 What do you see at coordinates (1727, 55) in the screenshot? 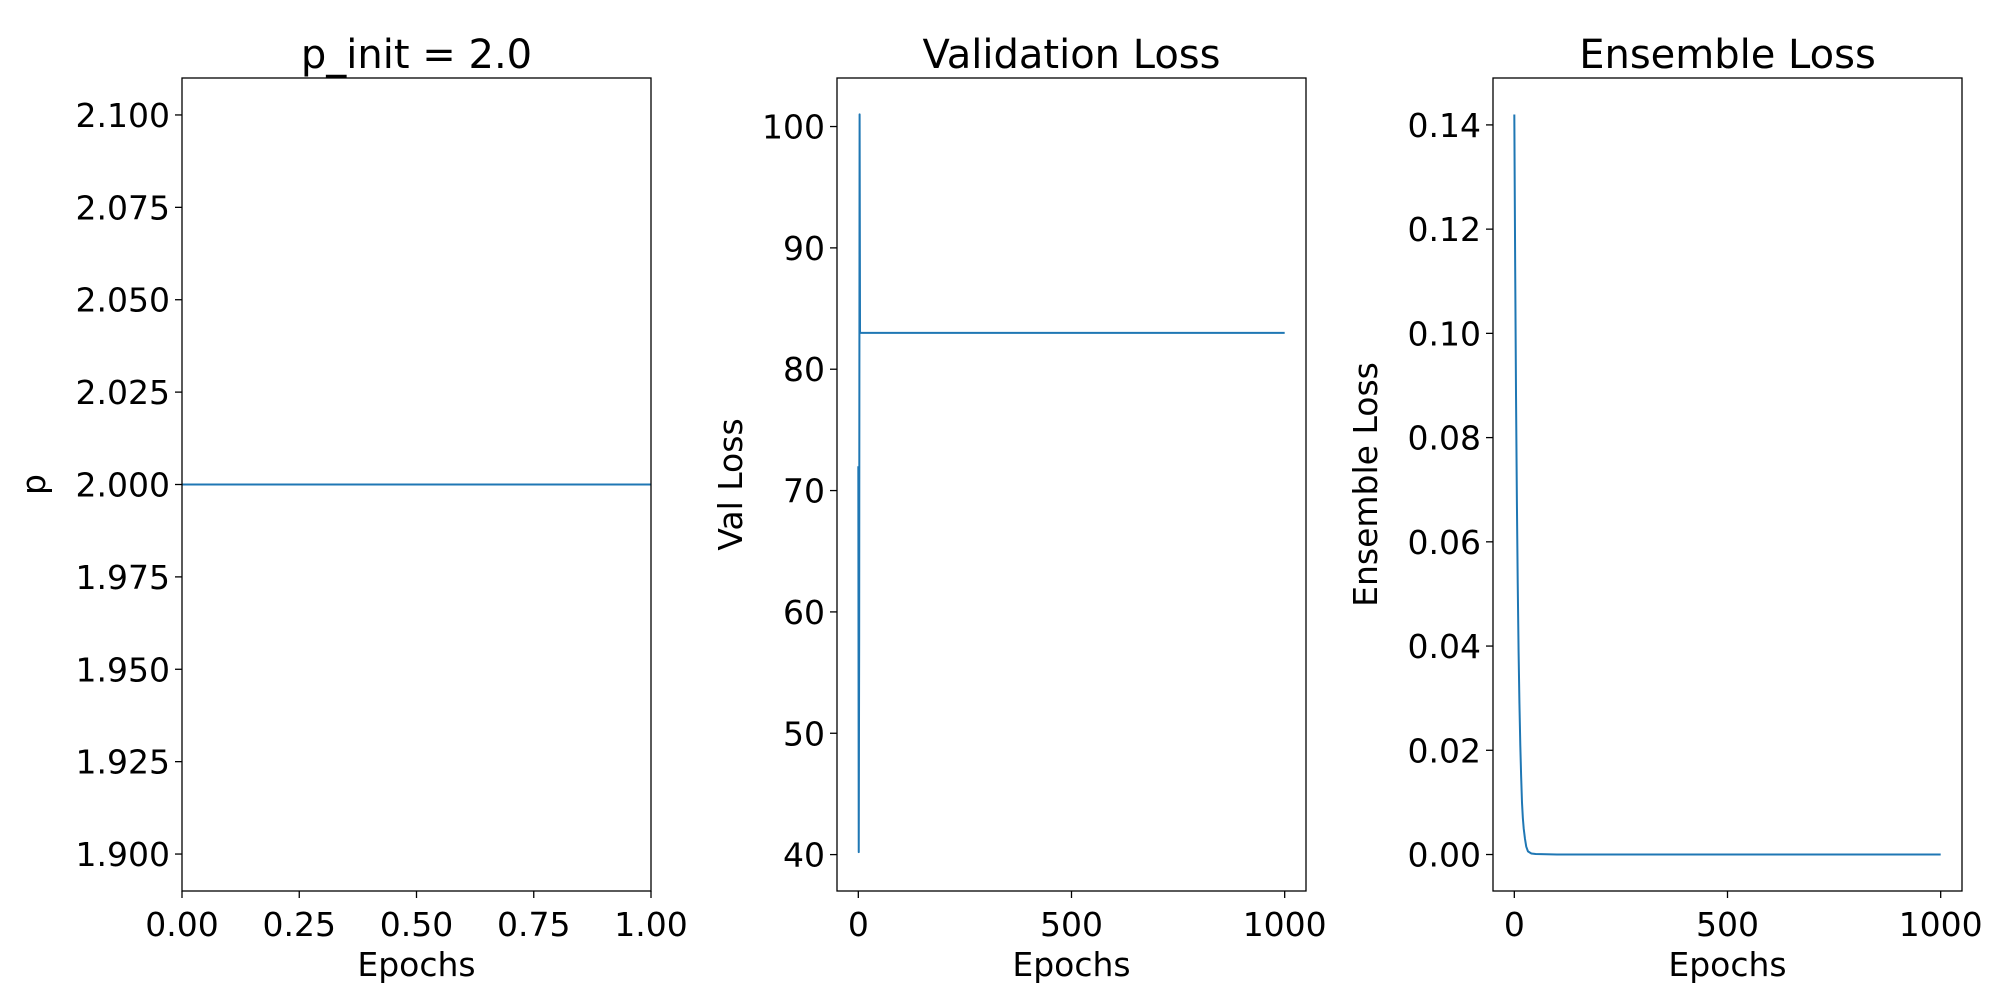
I see `chart-title: Ensemble Loss` at bounding box center [1727, 55].